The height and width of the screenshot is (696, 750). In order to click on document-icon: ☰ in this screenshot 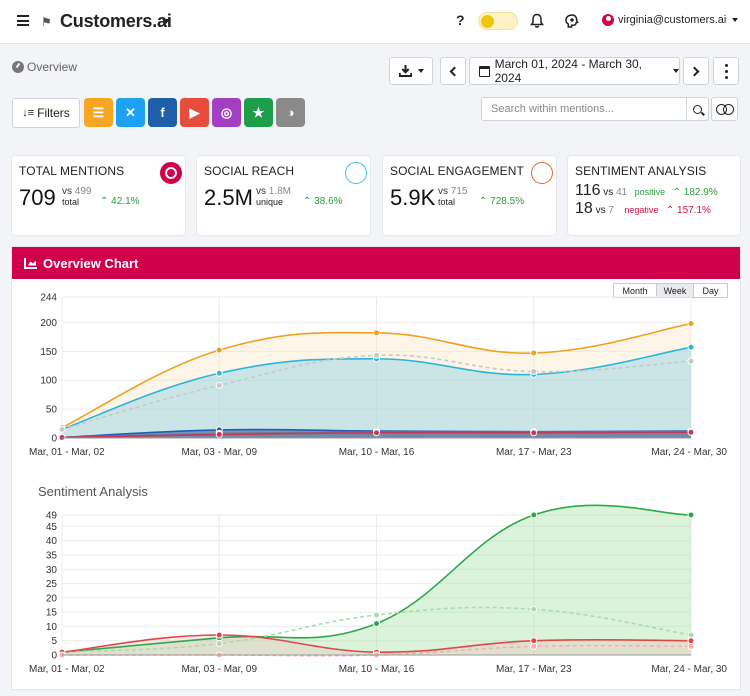, I will do `click(98, 112)`.